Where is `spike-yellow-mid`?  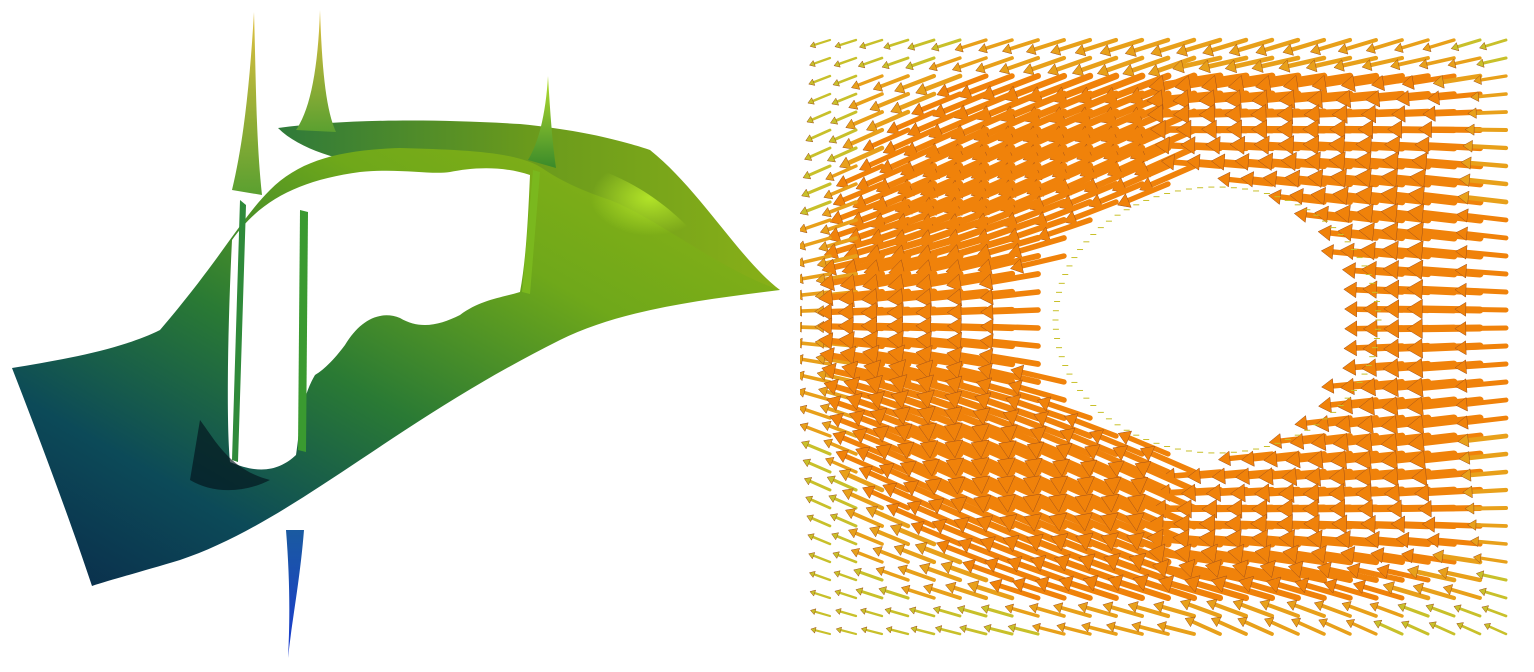 spike-yellow-mid is located at coordinates (316, 71).